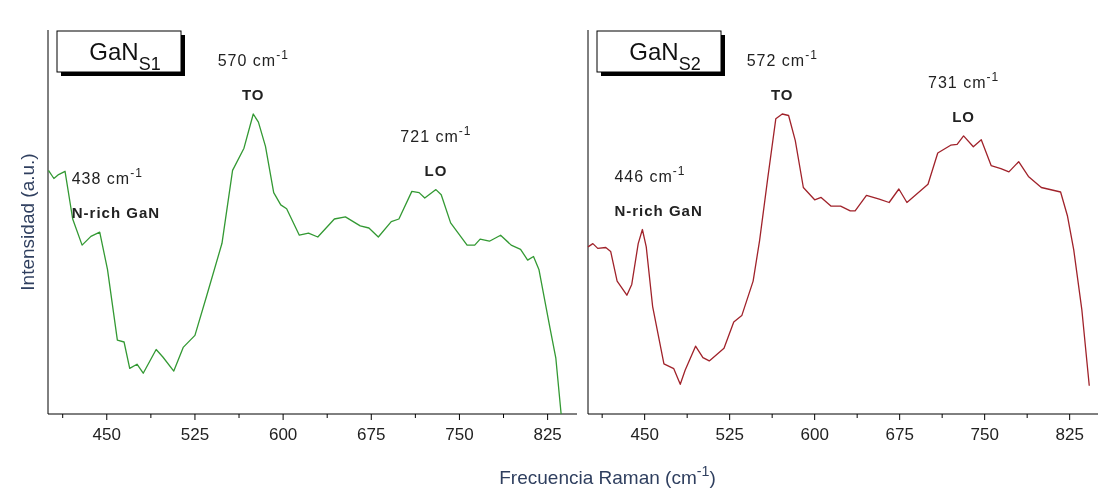 The width and height of the screenshot is (1111, 497). Describe the element at coordinates (650, 174) in the screenshot. I see `annotation: 446 cm$^{-1}$` at that location.